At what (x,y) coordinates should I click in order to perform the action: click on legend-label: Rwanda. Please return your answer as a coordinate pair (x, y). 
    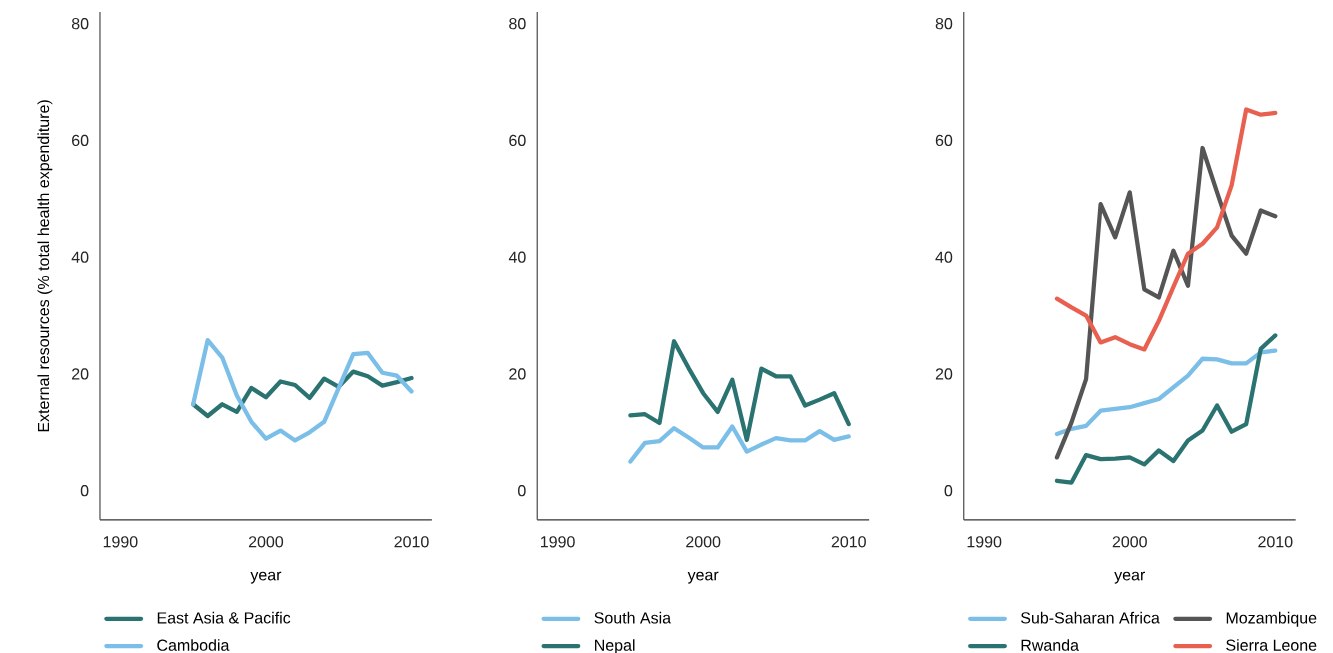
    Looking at the image, I should click on (1050, 645).